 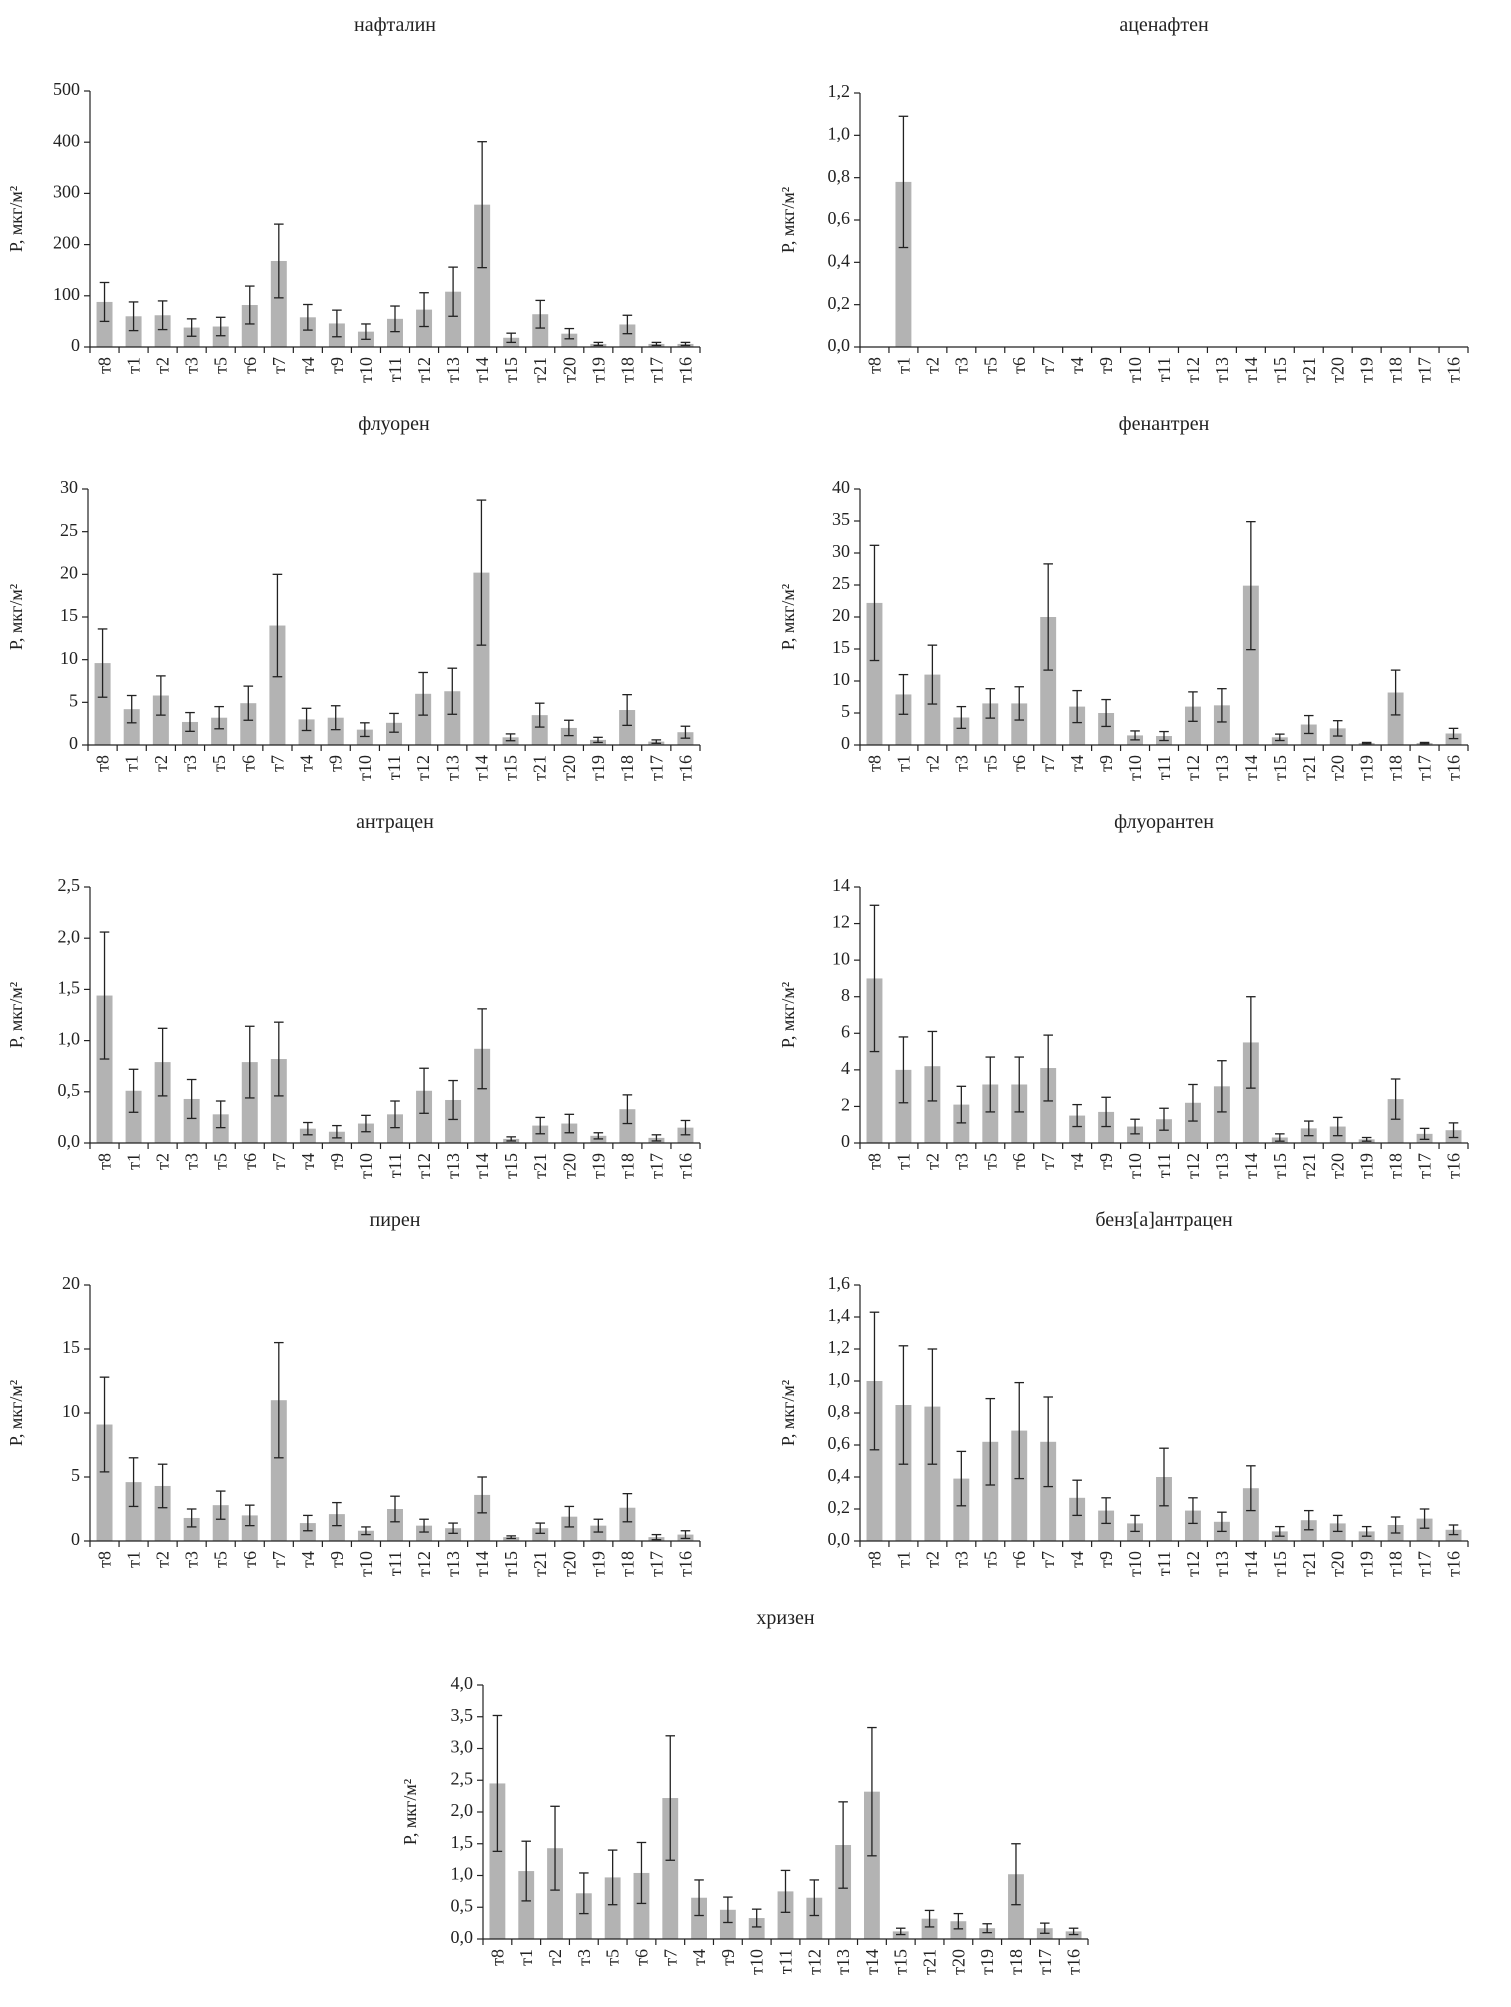 What do you see at coordinates (462, 1715) in the screenshot?
I see `y-tick-label: 3,5` at bounding box center [462, 1715].